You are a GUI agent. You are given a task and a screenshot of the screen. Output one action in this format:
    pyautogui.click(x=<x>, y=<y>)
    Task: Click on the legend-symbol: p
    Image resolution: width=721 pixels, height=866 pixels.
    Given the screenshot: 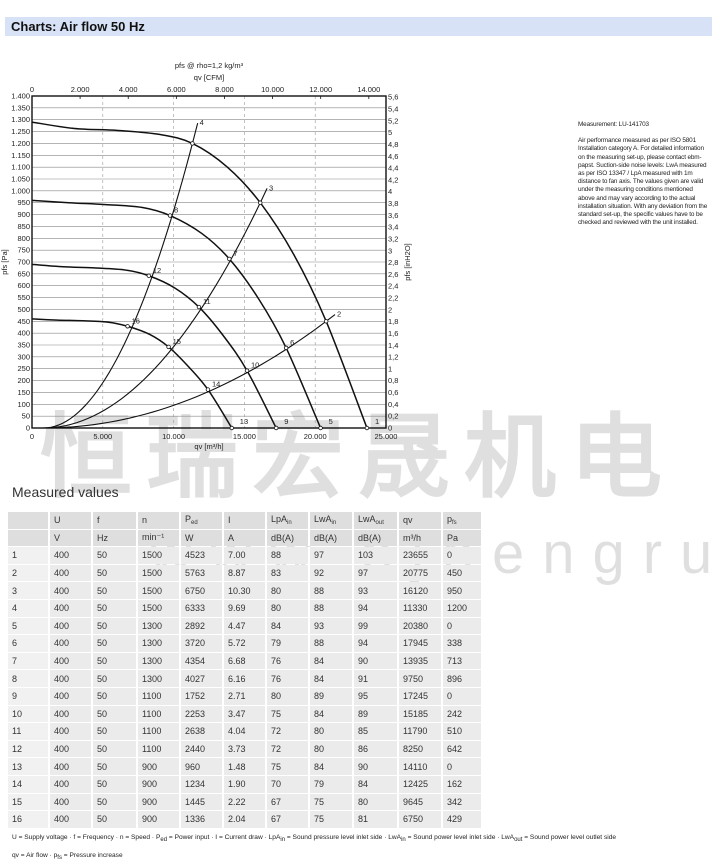 What is the action you would take?
    pyautogui.click(x=55, y=855)
    